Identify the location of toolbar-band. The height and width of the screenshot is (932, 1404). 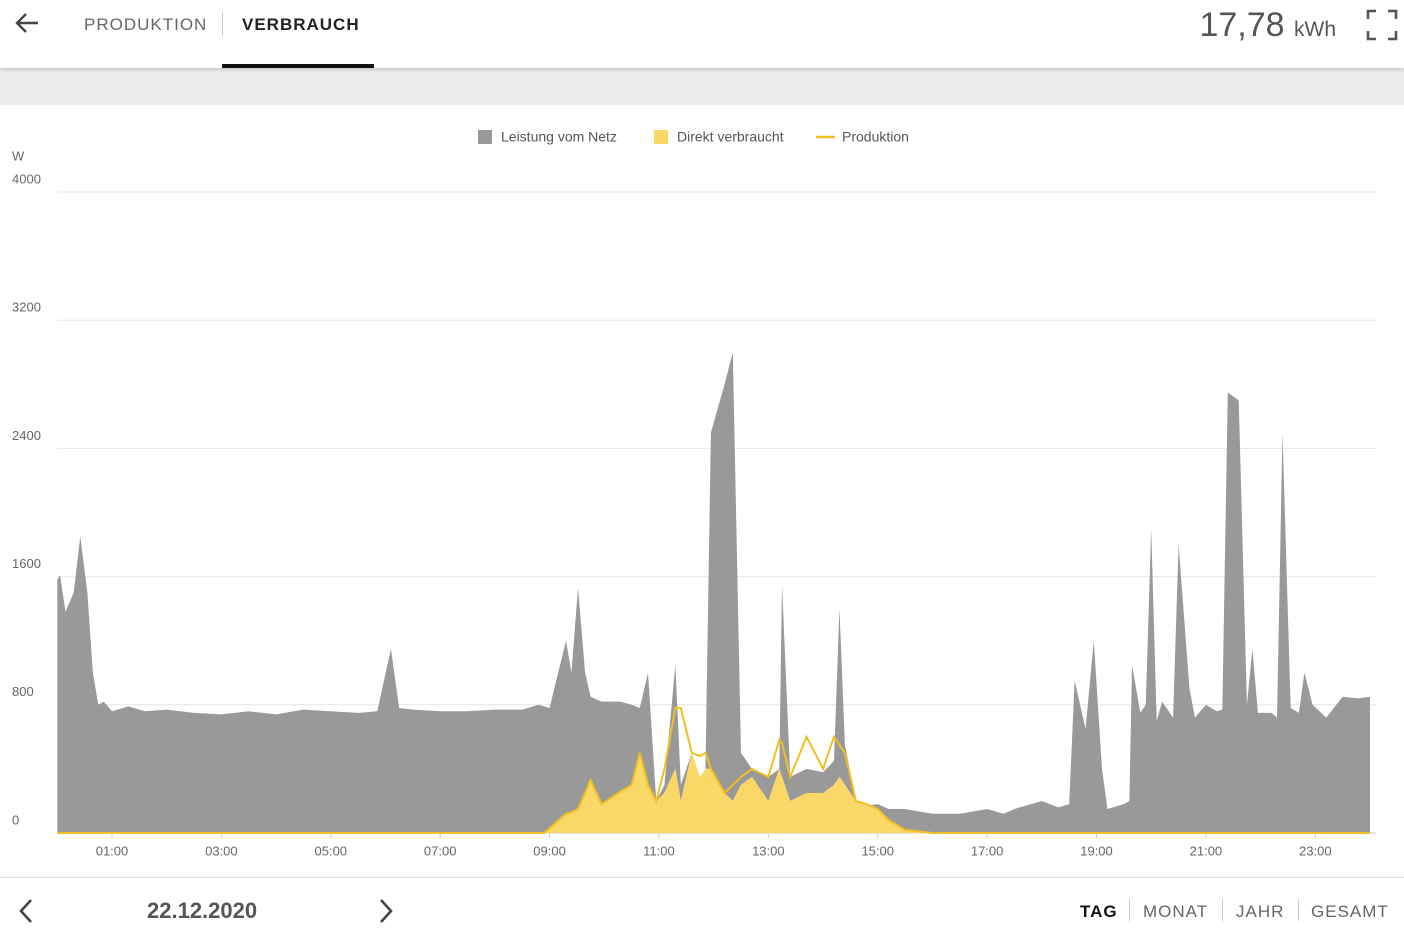
(702, 86).